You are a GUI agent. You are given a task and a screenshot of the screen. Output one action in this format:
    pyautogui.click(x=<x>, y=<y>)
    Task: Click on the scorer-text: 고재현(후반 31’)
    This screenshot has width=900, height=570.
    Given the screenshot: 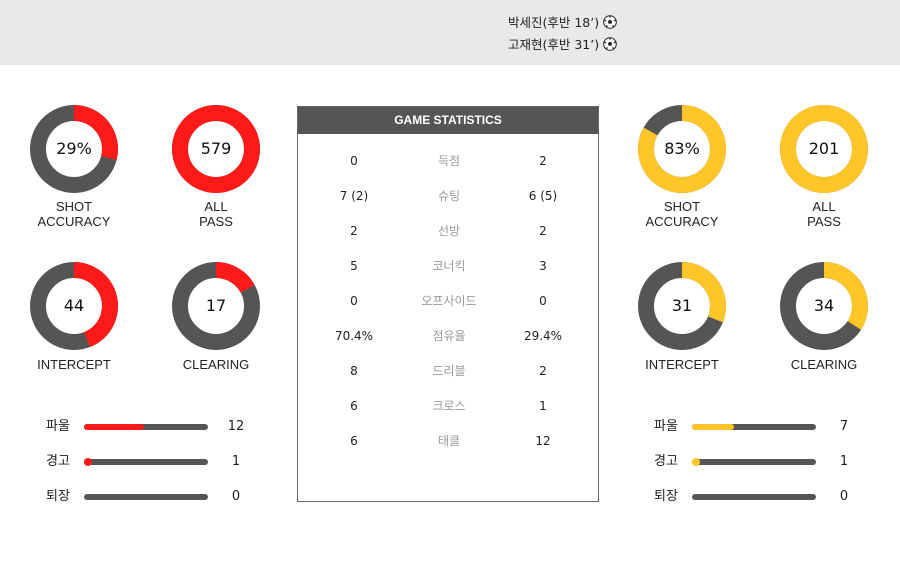 What is the action you would take?
    pyautogui.click(x=554, y=44)
    